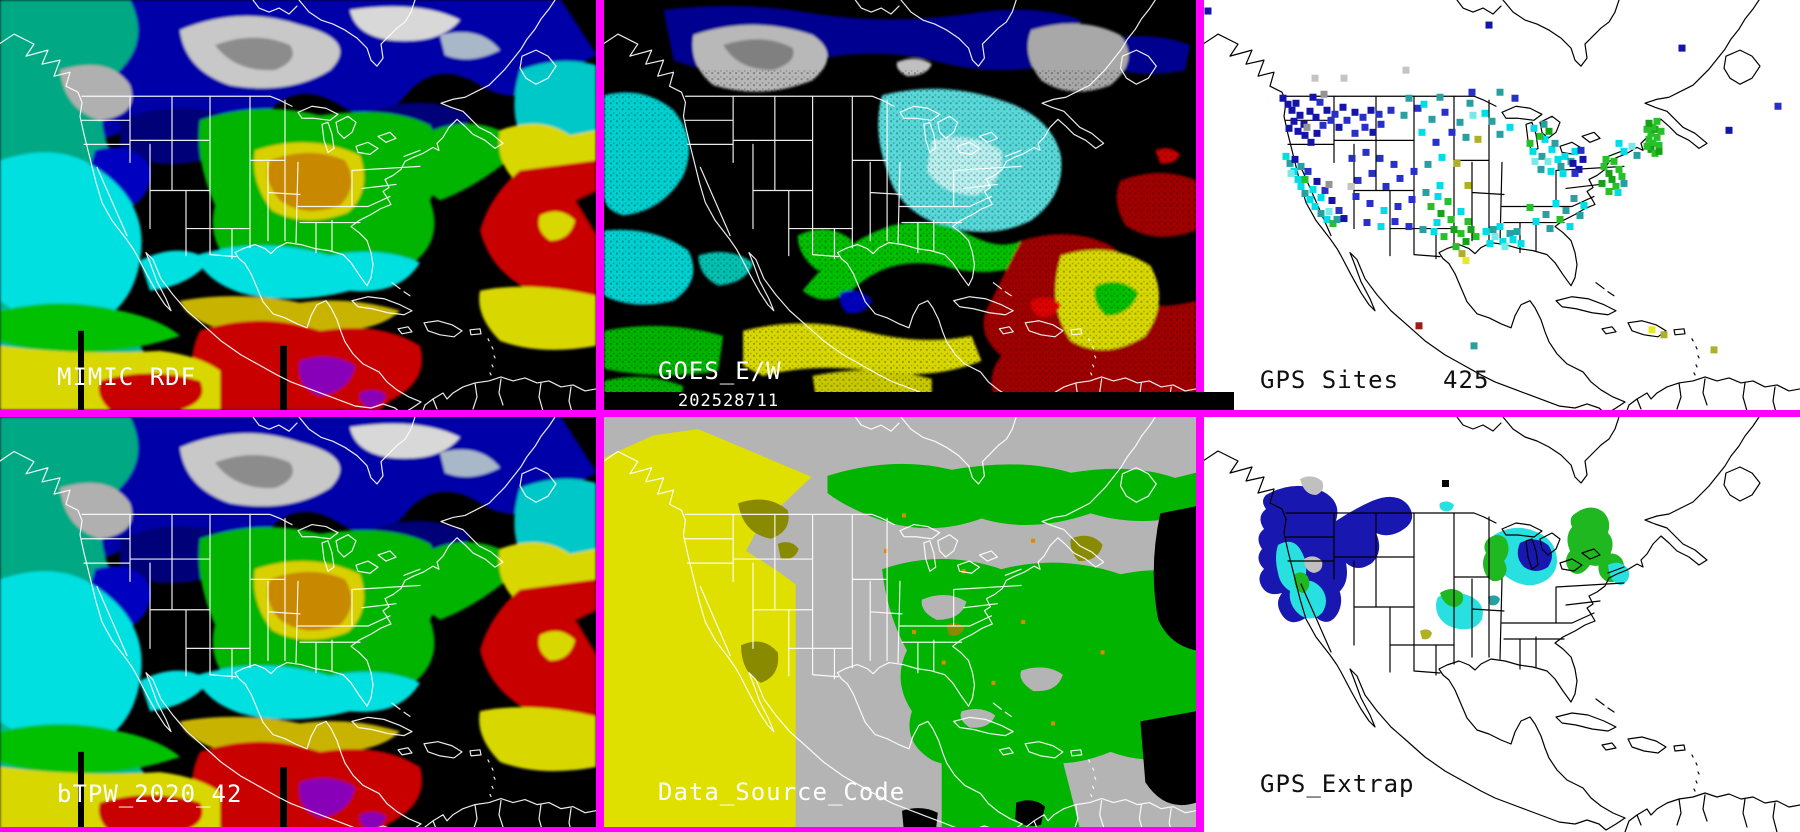 This screenshot has height=832, width=1800. Describe the element at coordinates (900, 413) in the screenshot. I see `frame-horizontal-middle` at that location.